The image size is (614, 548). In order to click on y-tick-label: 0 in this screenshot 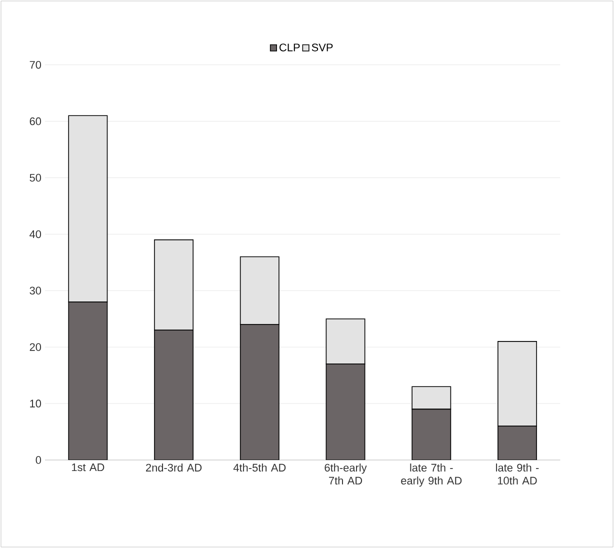, I will do `click(39, 460)`.